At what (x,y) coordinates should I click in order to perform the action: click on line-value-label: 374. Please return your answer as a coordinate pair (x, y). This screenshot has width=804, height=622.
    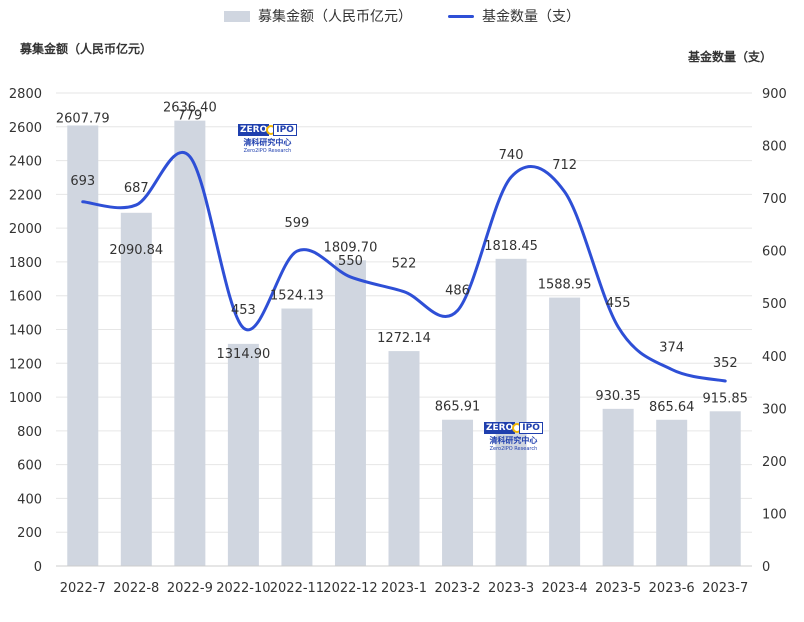
    Looking at the image, I should click on (671, 347).